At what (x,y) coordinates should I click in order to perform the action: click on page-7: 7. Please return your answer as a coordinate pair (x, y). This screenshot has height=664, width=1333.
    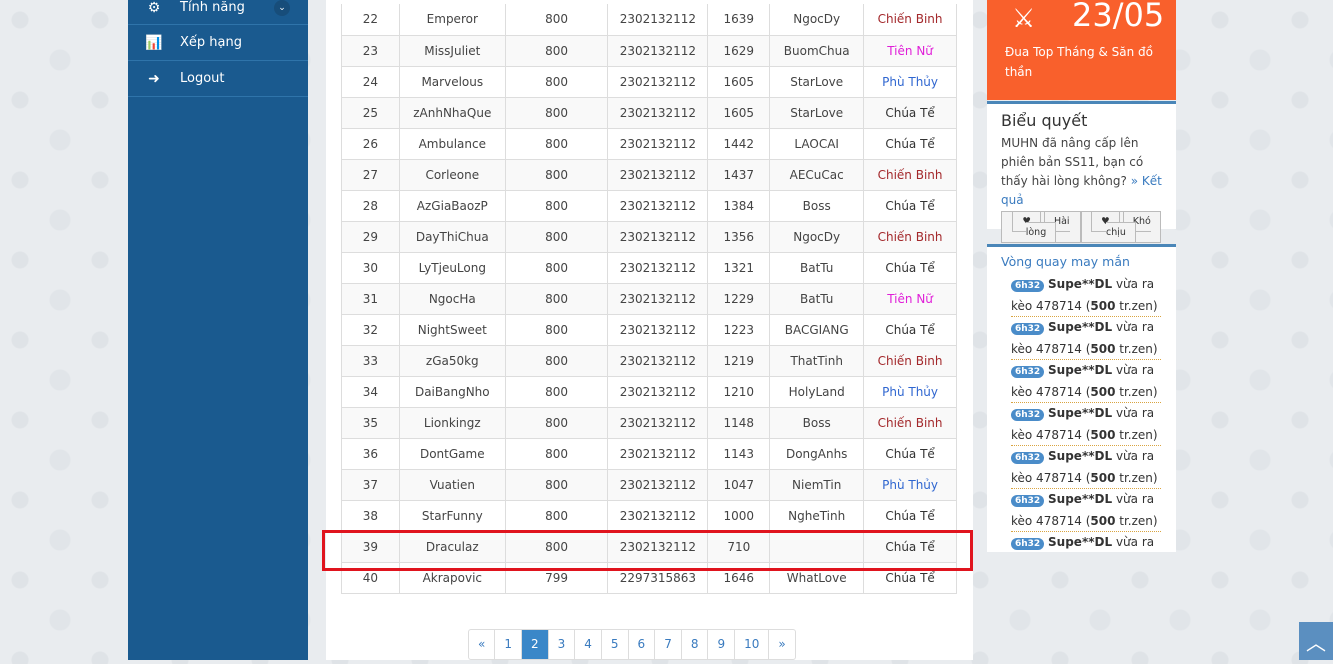
    Looking at the image, I should click on (668, 644).